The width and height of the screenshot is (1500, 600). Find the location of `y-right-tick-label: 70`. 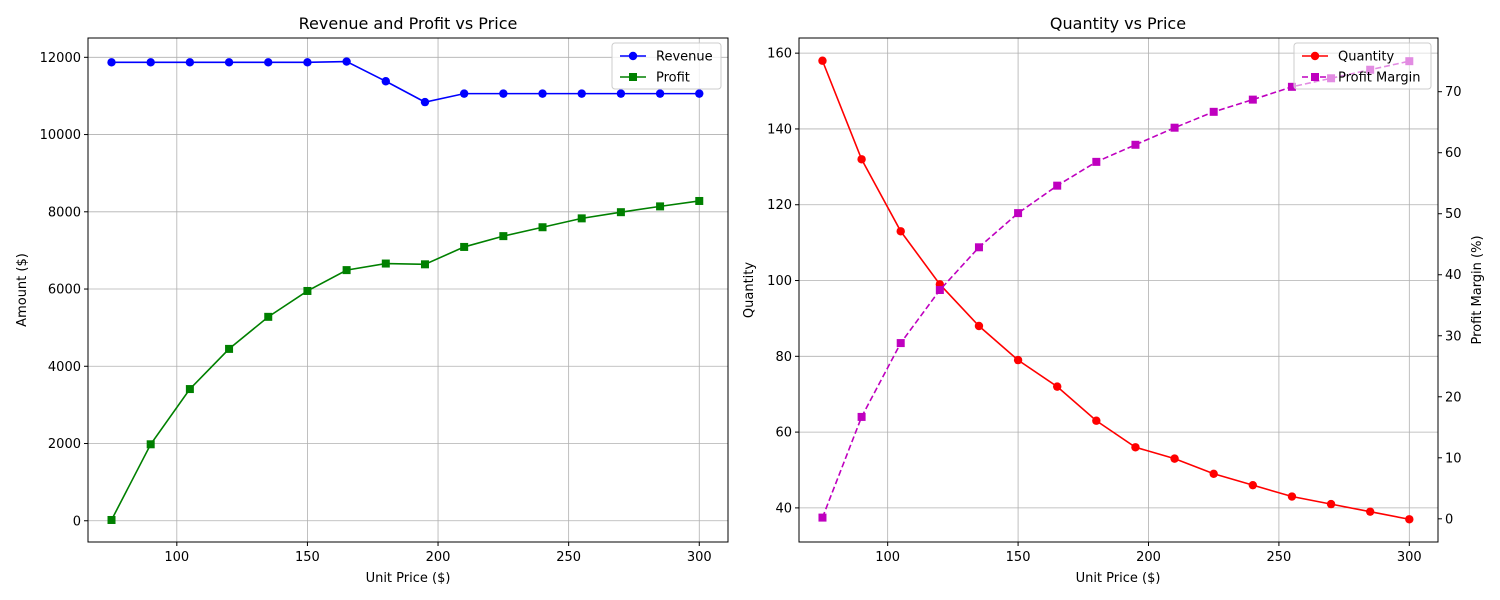

y-right-tick-label: 70 is located at coordinates (1453, 92).